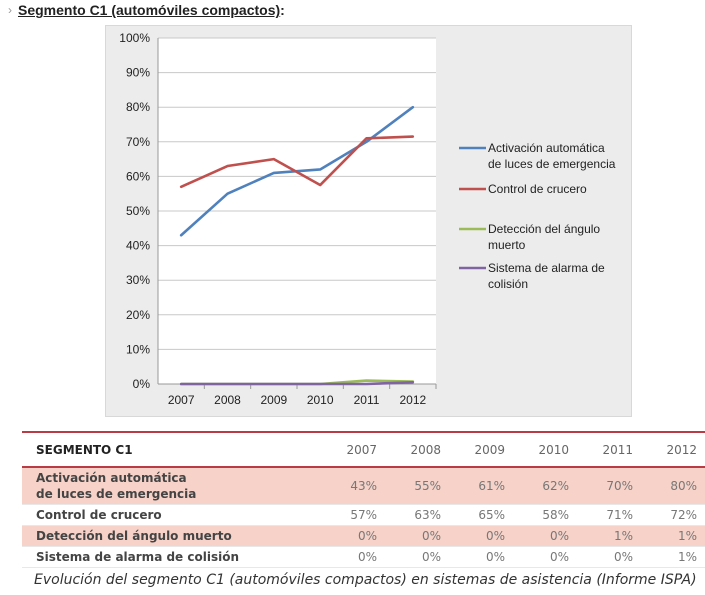 This screenshot has width=705, height=595. What do you see at coordinates (111, 478) in the screenshot?
I see `row-label-line: Activación automática` at bounding box center [111, 478].